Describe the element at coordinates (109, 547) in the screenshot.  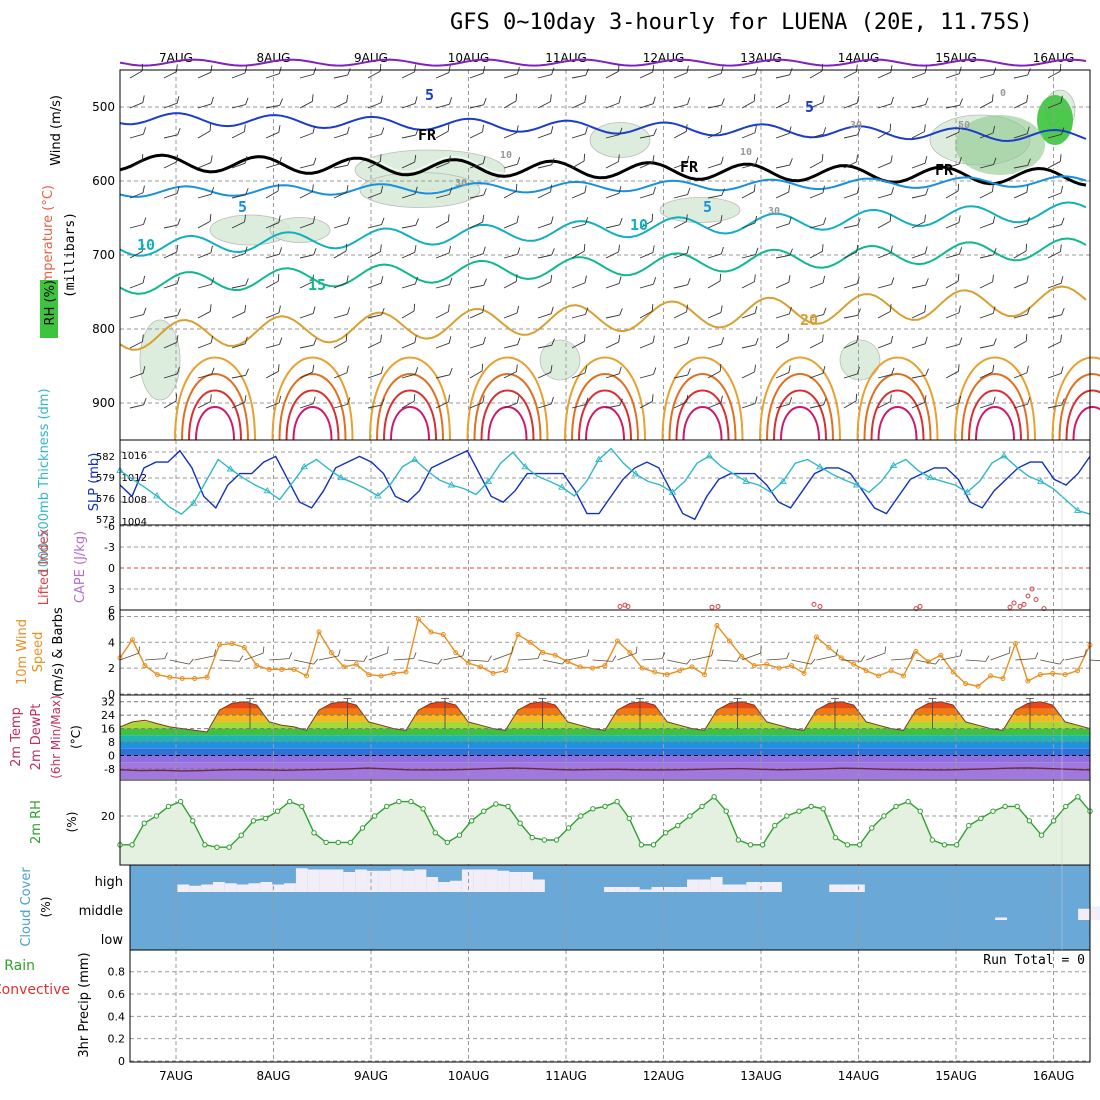
I see `li-tick-label: -3` at that location.